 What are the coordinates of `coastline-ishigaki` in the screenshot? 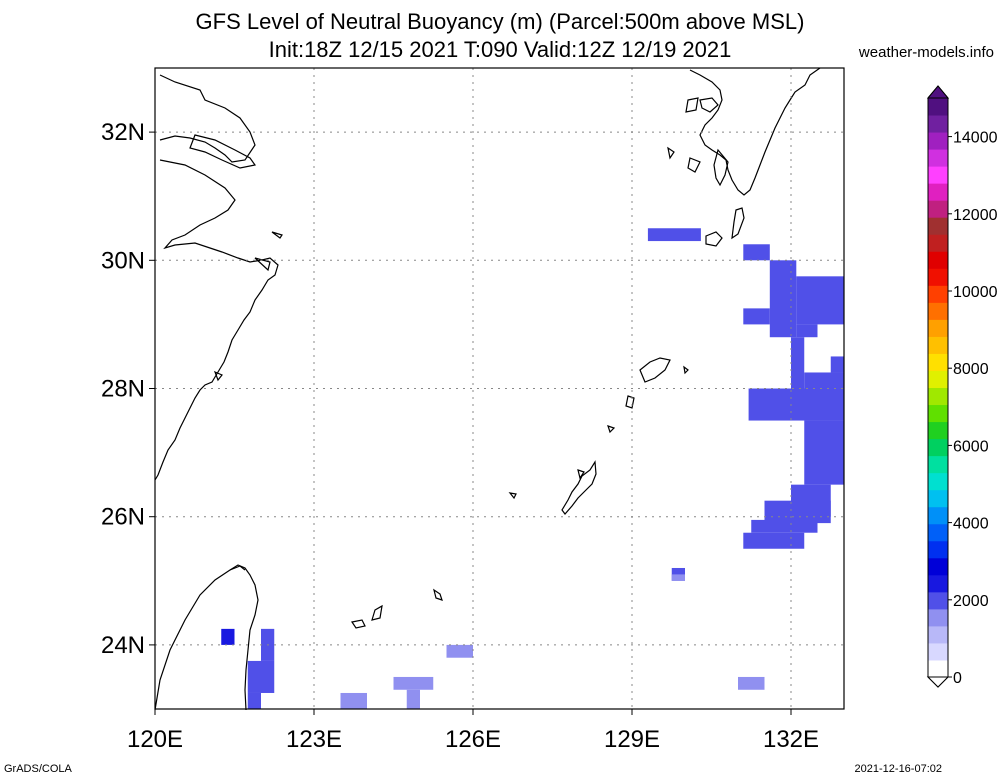 It's located at (367, 616).